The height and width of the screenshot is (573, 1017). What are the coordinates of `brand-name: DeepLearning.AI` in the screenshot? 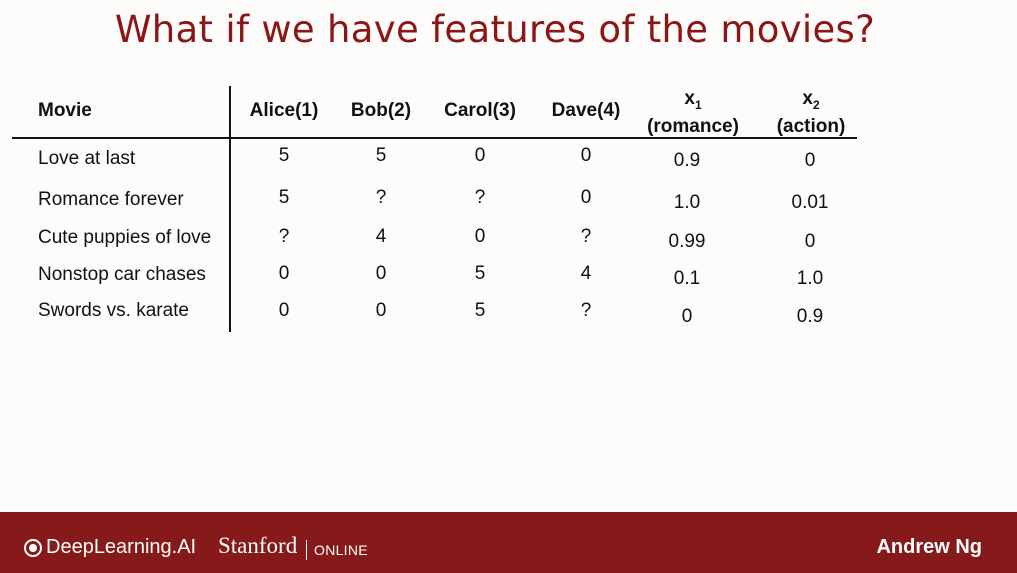 It's located at (121, 547).